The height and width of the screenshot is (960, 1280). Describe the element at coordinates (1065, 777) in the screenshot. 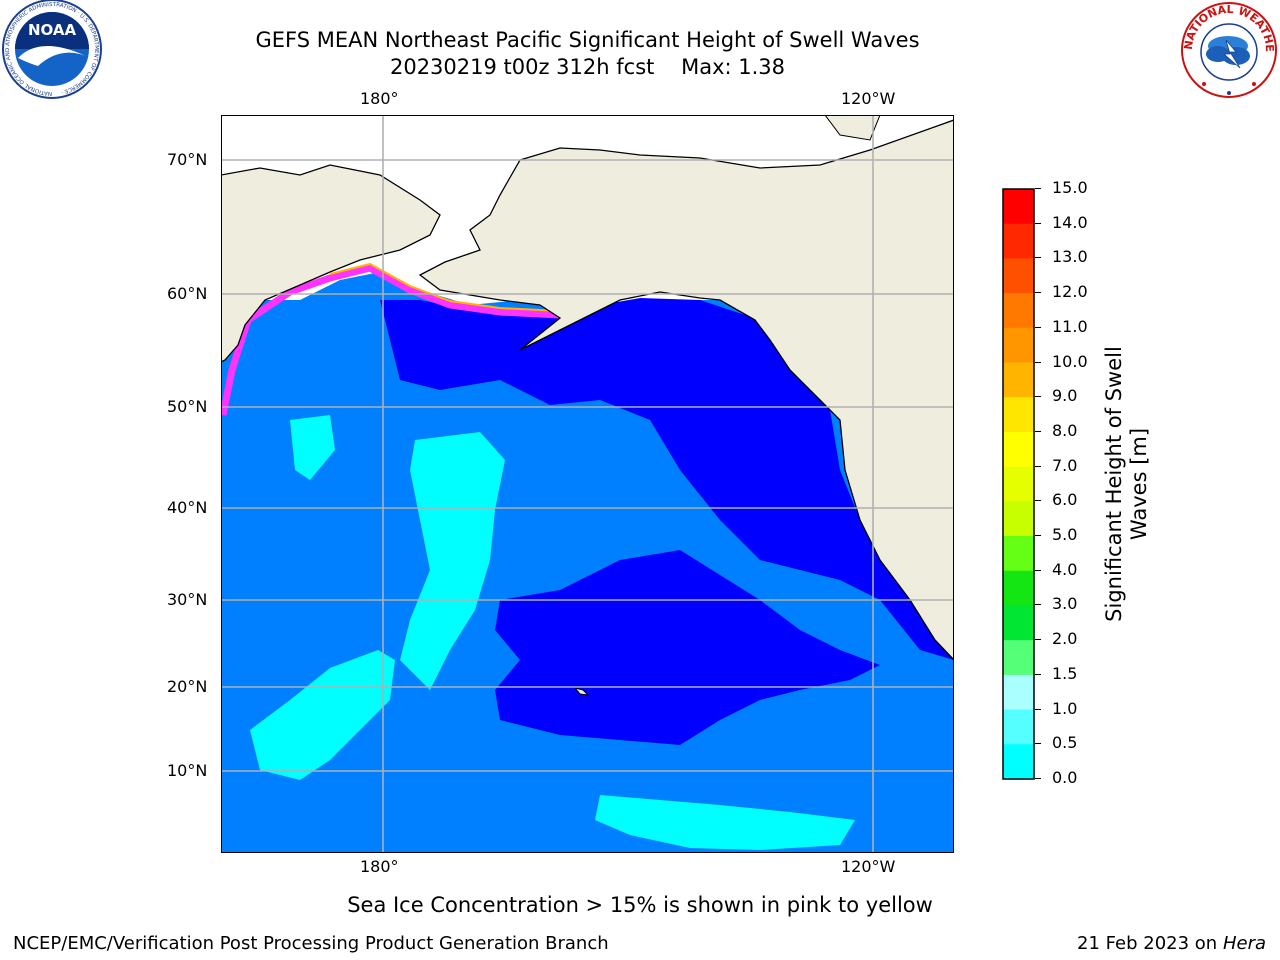

I see `colorbar-tick-label: 0.0` at that location.